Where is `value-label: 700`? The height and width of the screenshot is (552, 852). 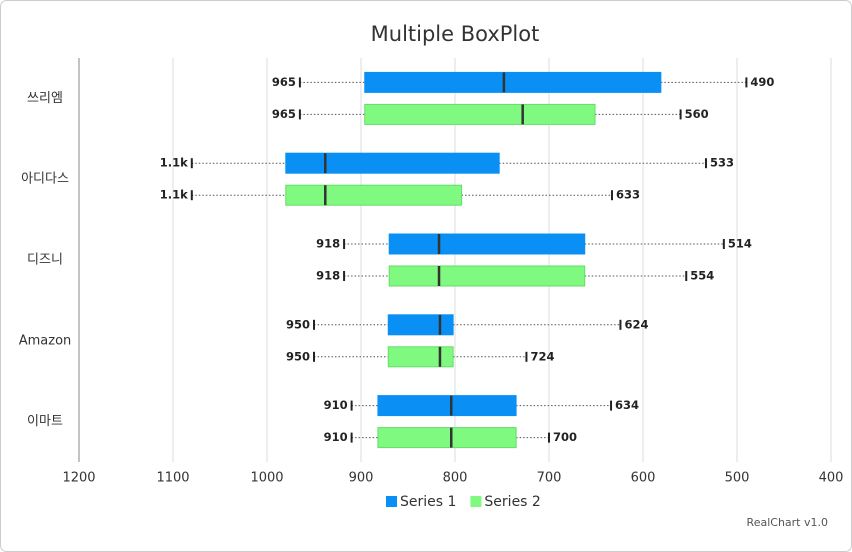 value-label: 700 is located at coordinates (565, 437).